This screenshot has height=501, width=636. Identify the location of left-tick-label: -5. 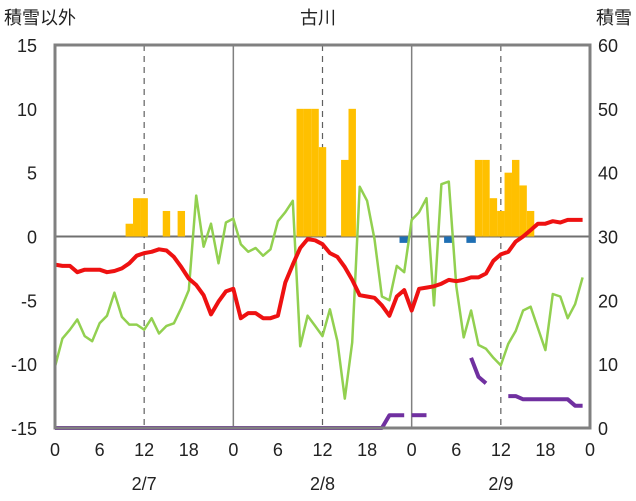
(29, 301).